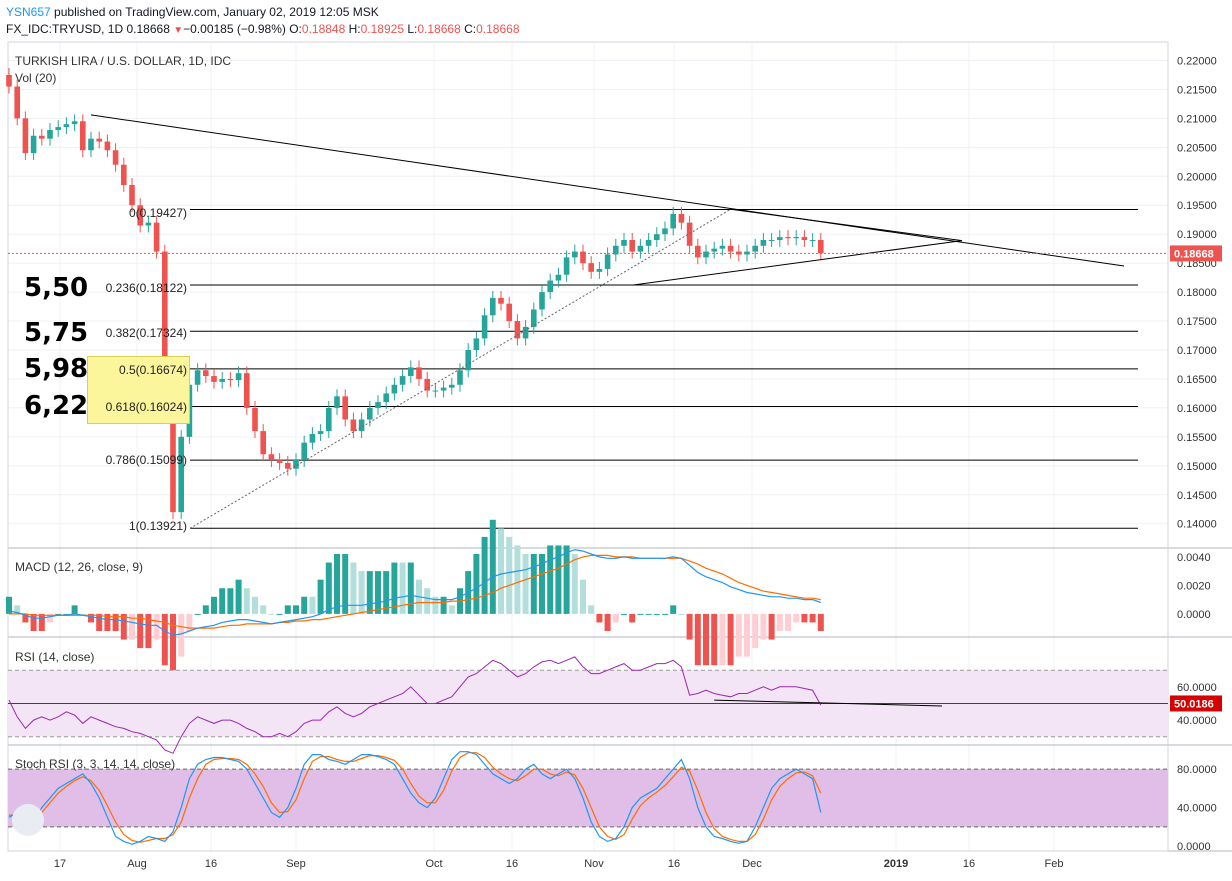 This screenshot has width=1232, height=881. I want to click on rsi-tick-label: 40.0000, so click(1197, 721).